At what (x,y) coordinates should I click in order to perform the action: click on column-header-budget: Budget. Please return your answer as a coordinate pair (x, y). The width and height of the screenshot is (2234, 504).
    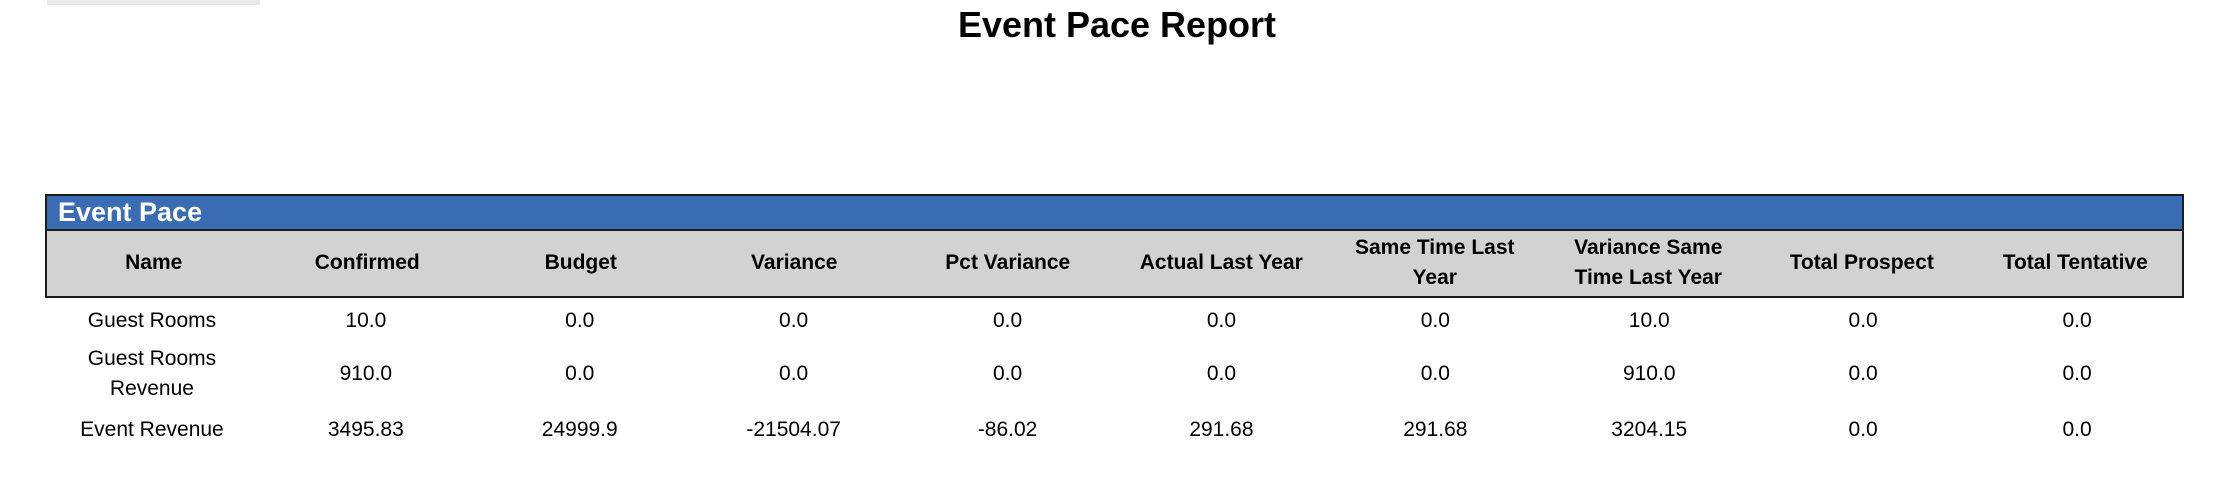
    Looking at the image, I should click on (580, 263).